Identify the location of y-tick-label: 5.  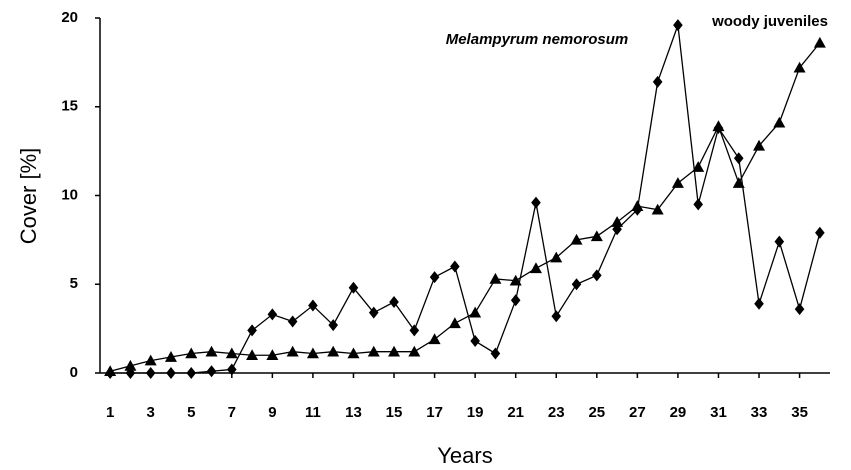
(74, 283).